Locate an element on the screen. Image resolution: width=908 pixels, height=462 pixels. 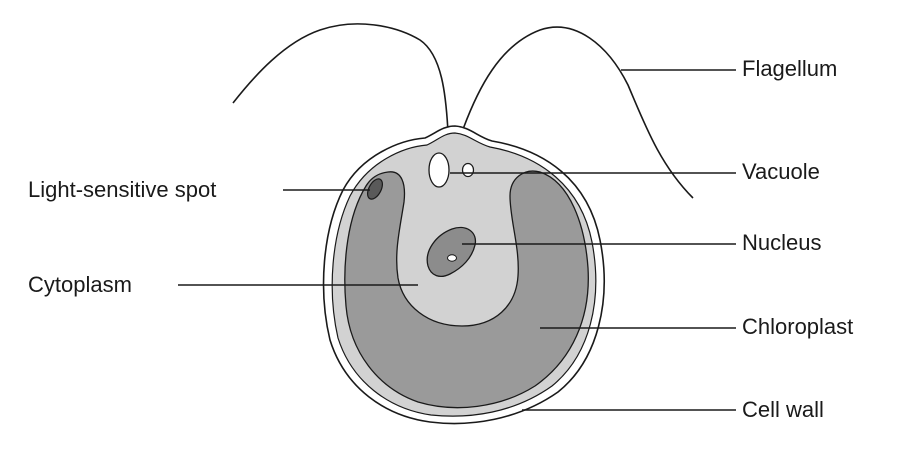
nucleus is located at coordinates (451, 251).